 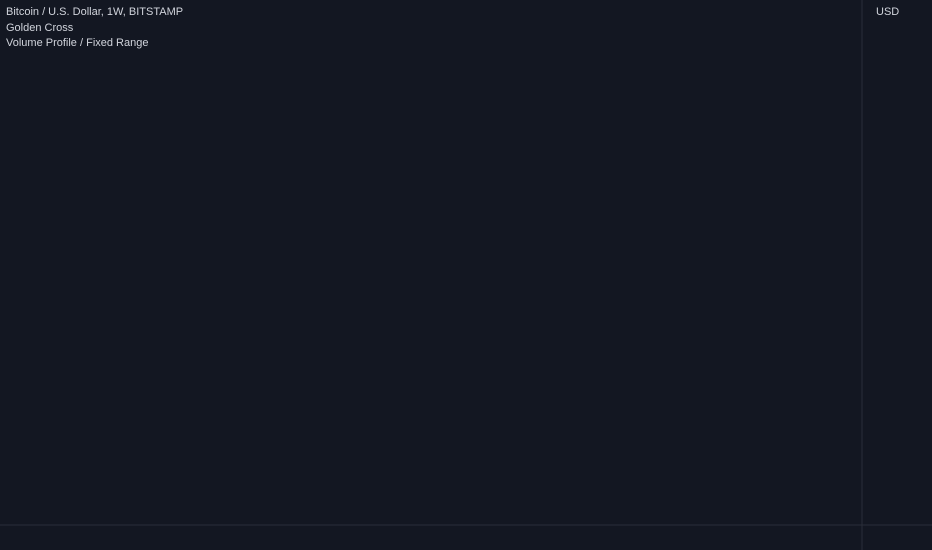 What do you see at coordinates (77, 43) in the screenshot?
I see `header-indicator: Volume Profile / Fixed Range` at bounding box center [77, 43].